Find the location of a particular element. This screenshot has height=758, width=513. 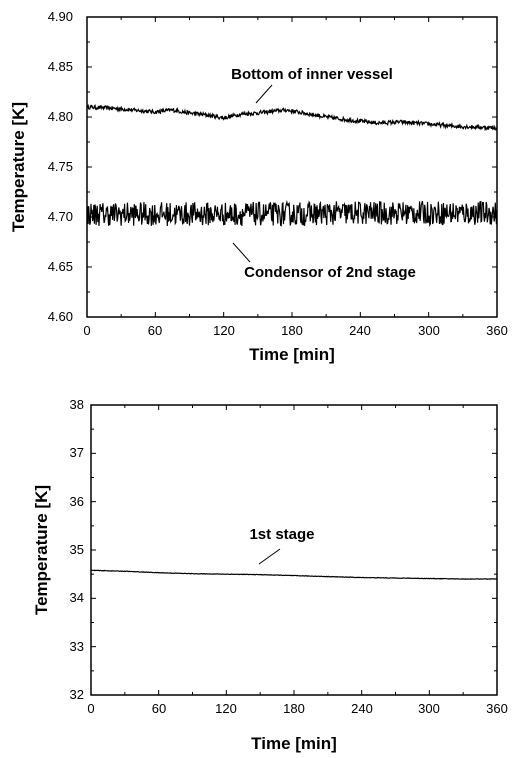

bottom-y-tick-label: 33 is located at coordinates (77, 646).